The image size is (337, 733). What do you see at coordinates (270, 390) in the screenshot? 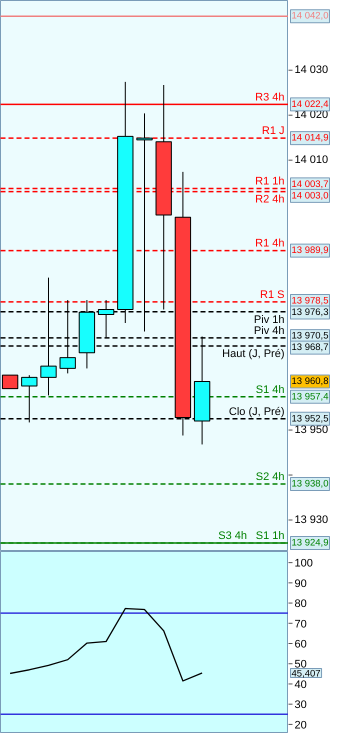
I see `ref-line-label: S1 4h` at bounding box center [270, 390].